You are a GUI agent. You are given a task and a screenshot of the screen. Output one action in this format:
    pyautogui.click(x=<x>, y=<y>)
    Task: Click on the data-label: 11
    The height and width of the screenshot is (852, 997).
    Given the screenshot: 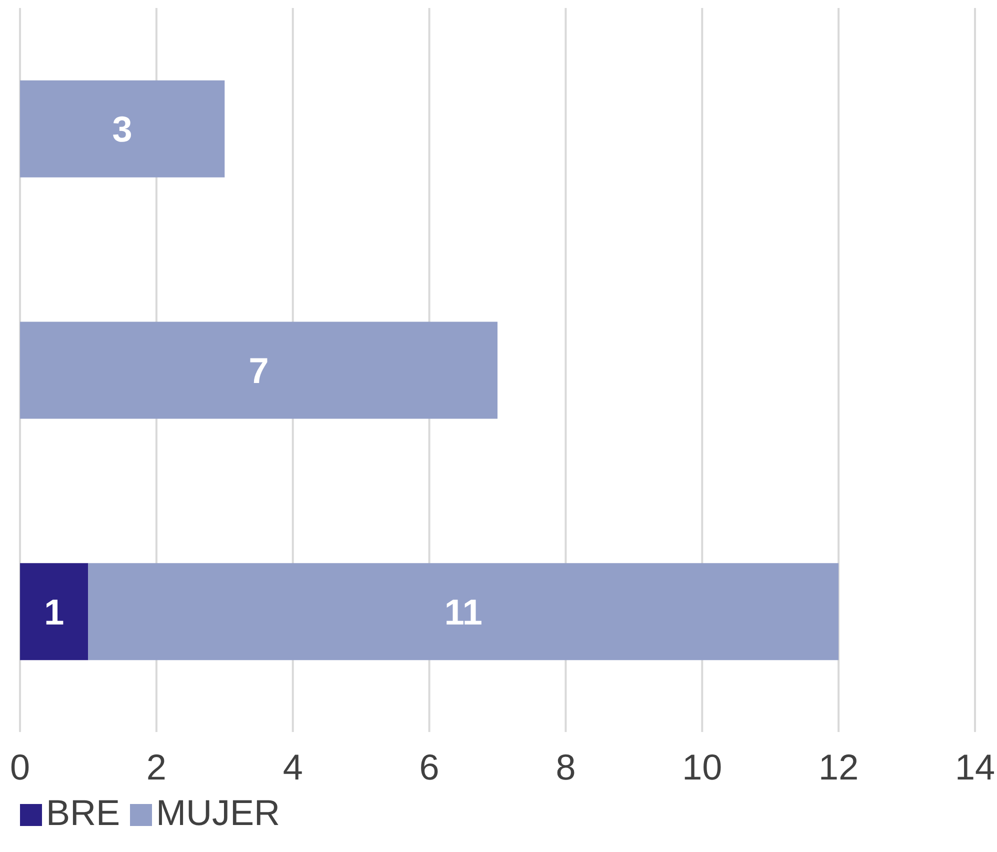 What is the action you would take?
    pyautogui.click(x=463, y=611)
    